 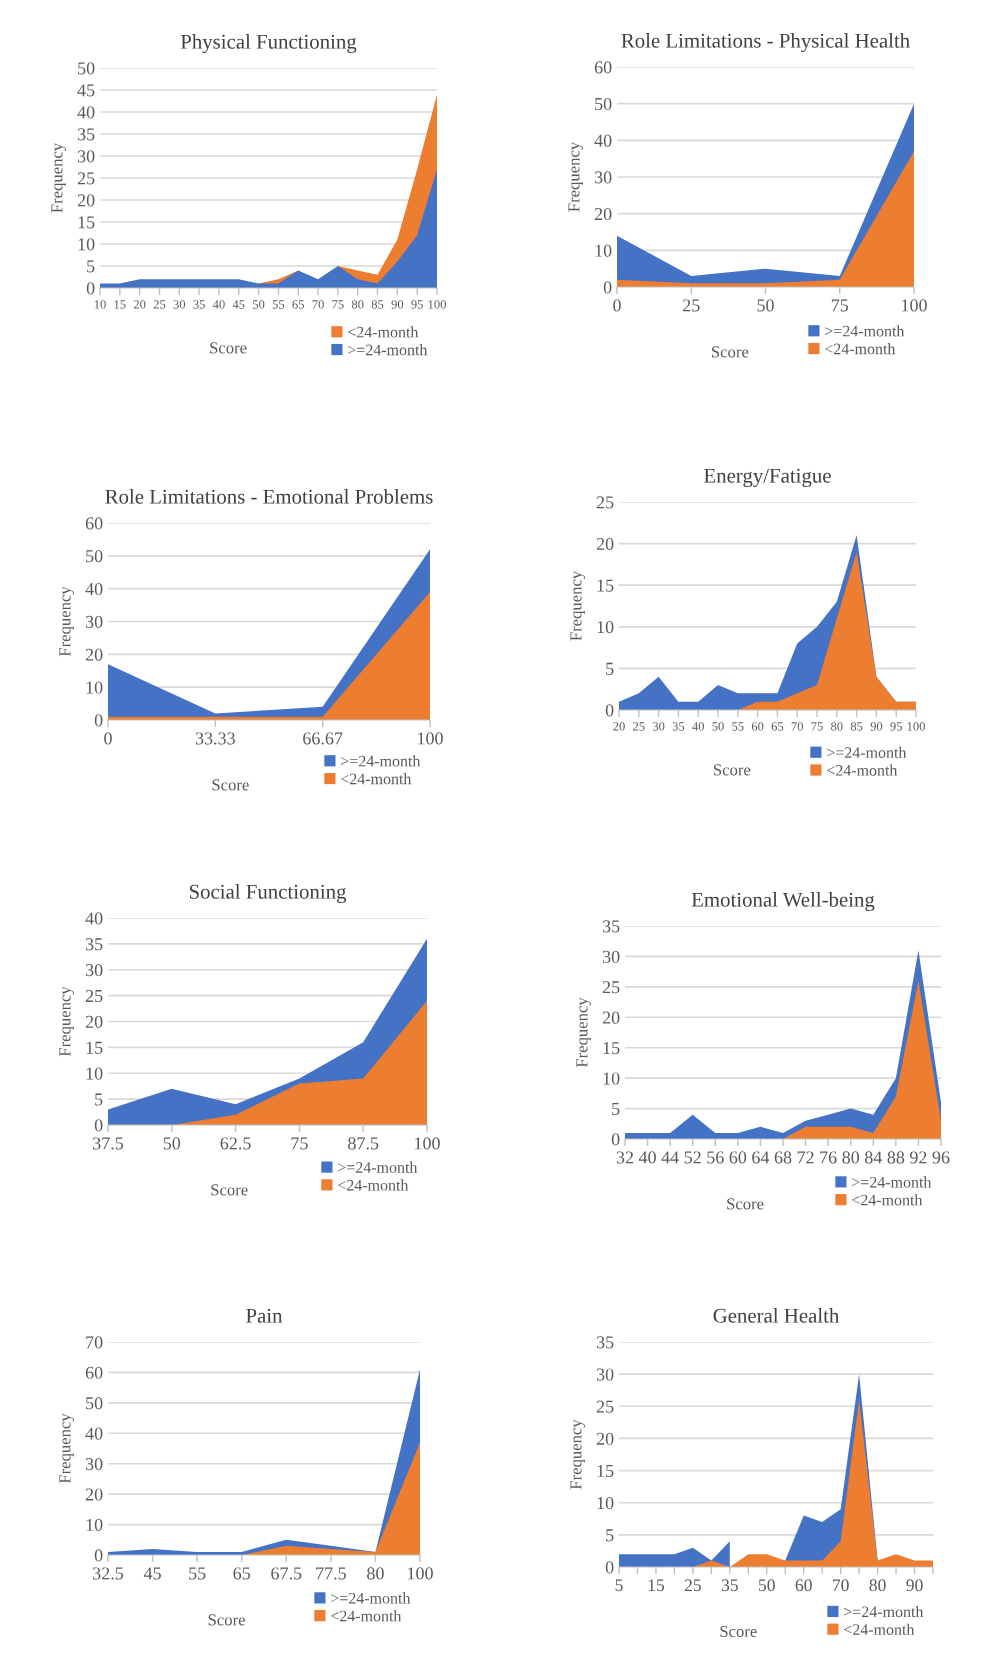 I want to click on chart-title: Emotional Well-being, so click(x=783, y=902).